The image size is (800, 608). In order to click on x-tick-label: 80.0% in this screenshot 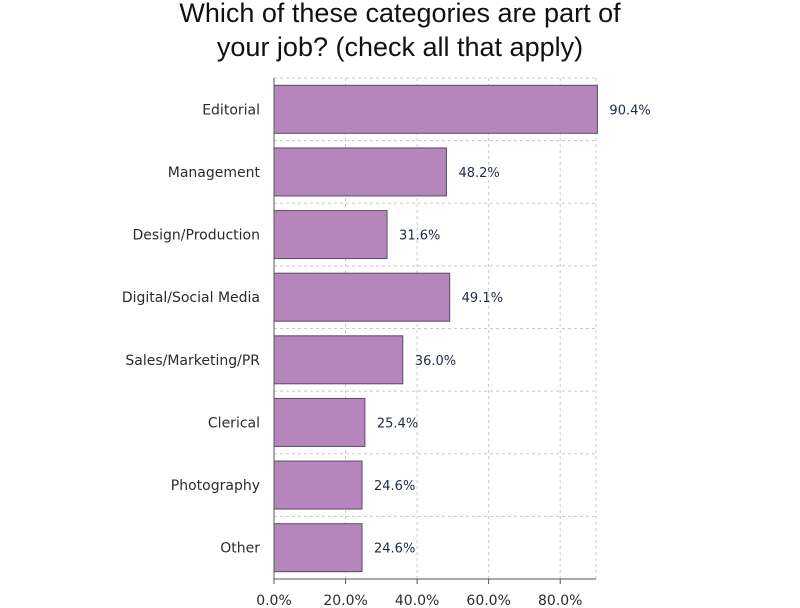, I will do `click(560, 600)`.